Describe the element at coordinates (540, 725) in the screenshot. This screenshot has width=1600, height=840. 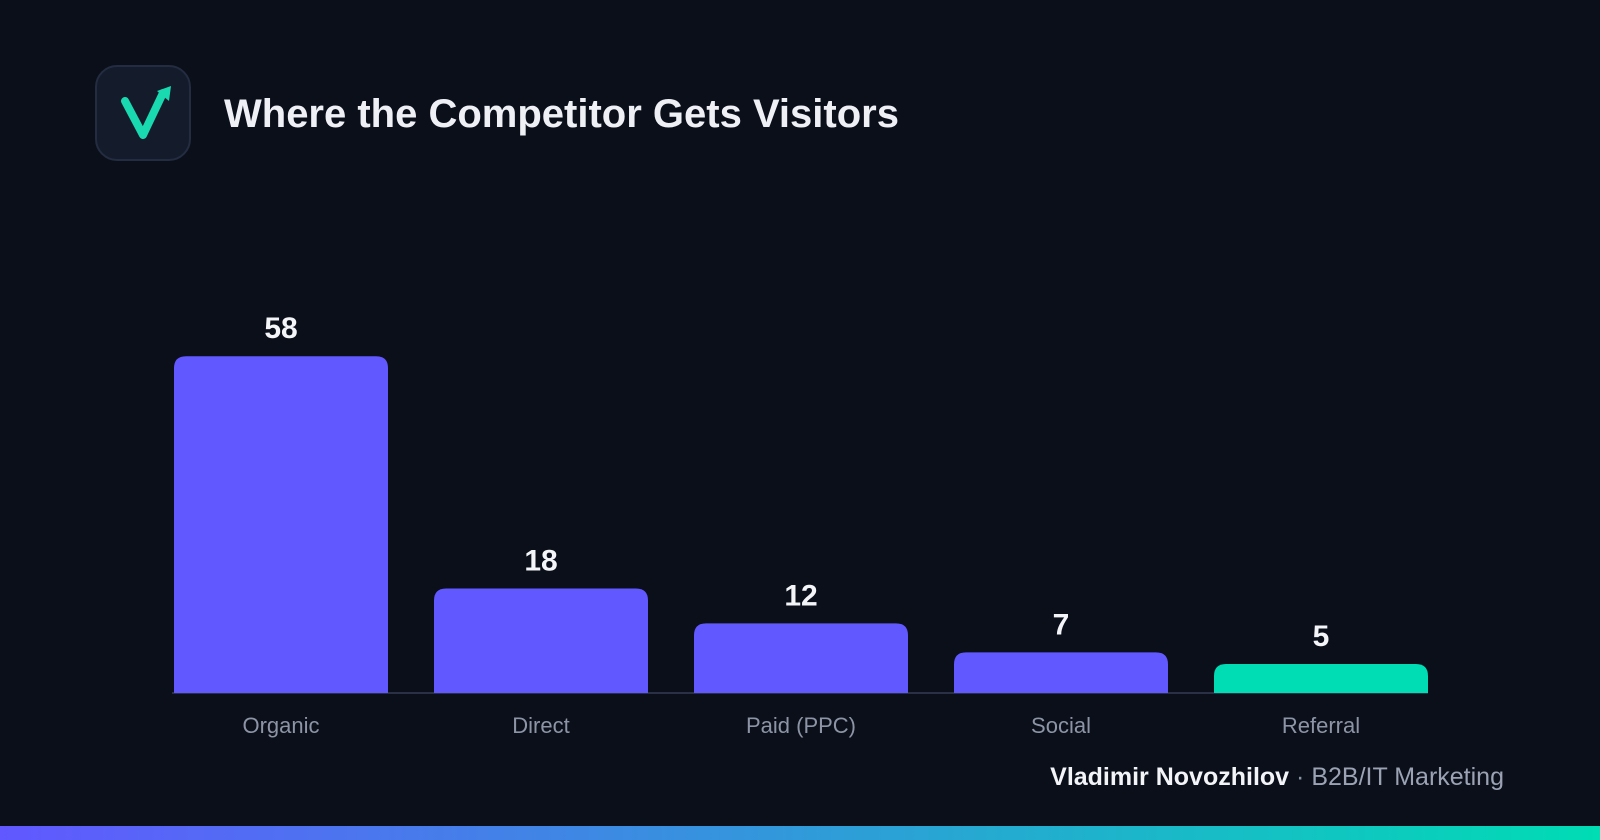
I see `category-label-direct: Direct` at that location.